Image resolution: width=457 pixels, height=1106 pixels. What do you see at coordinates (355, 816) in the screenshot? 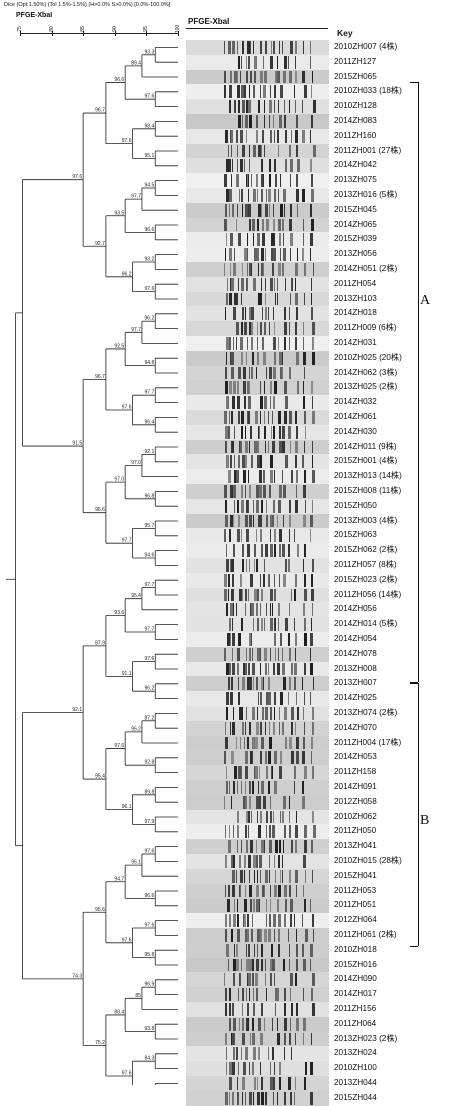
I see `isolate-key: 2010ZH062` at bounding box center [355, 816].